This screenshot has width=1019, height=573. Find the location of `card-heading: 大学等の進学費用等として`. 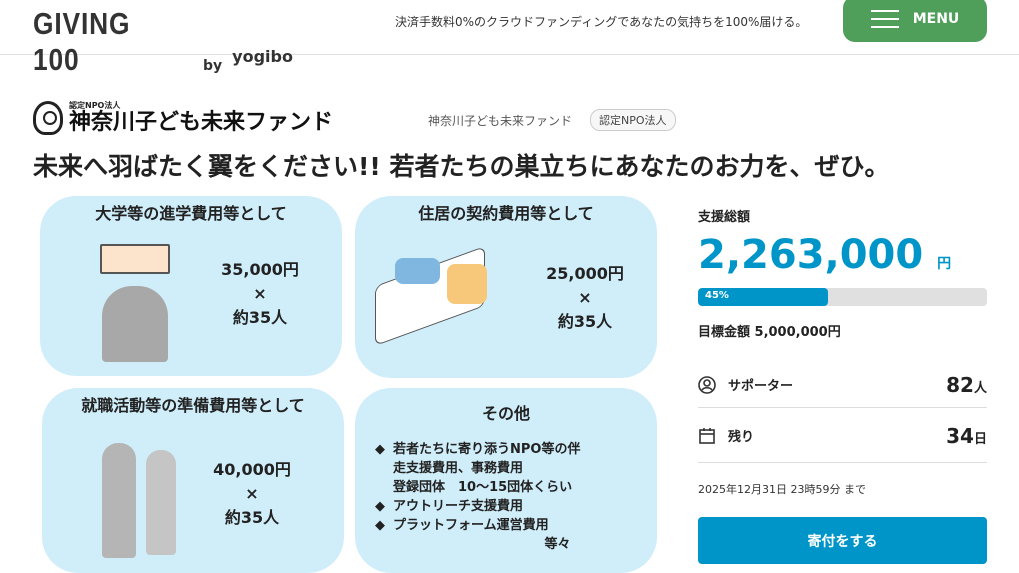

card-heading: 大学等の進学費用等として is located at coordinates (191, 213).